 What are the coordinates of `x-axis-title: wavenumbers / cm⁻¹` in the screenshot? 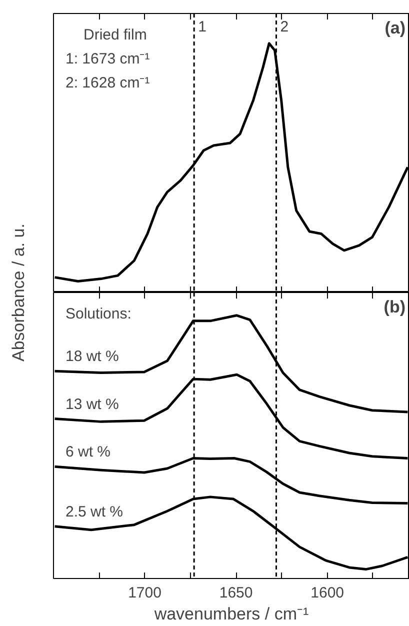 It's located at (231, 614).